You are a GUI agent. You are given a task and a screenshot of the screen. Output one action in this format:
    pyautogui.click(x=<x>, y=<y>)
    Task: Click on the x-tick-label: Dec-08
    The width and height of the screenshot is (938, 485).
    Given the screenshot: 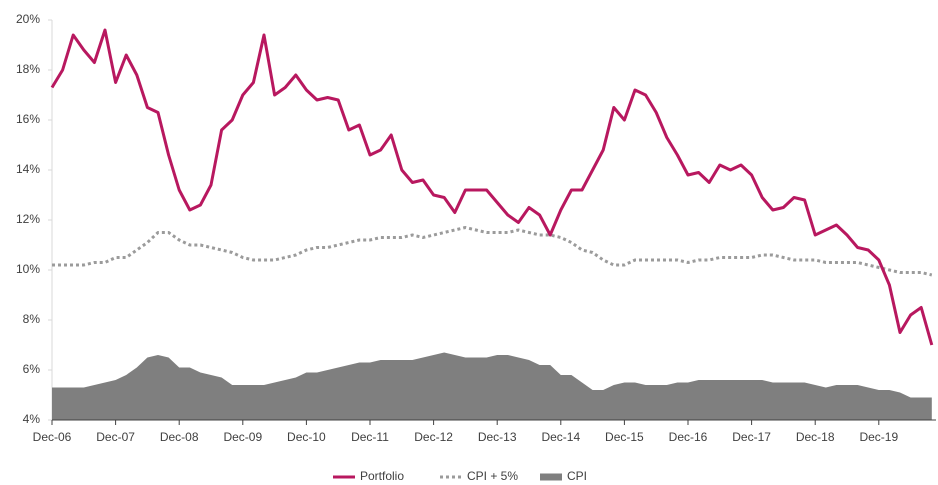 What is the action you would take?
    pyautogui.click(x=179, y=437)
    